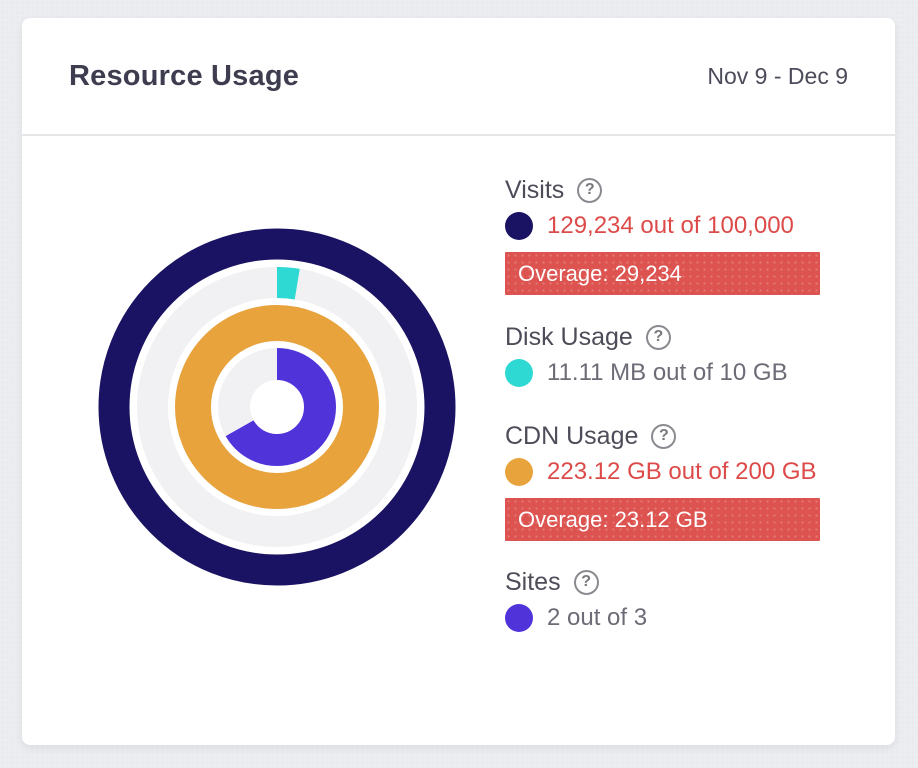 The image size is (918, 768). What do you see at coordinates (597, 617) in the screenshot?
I see `sites-value: 2 out of 3` at bounding box center [597, 617].